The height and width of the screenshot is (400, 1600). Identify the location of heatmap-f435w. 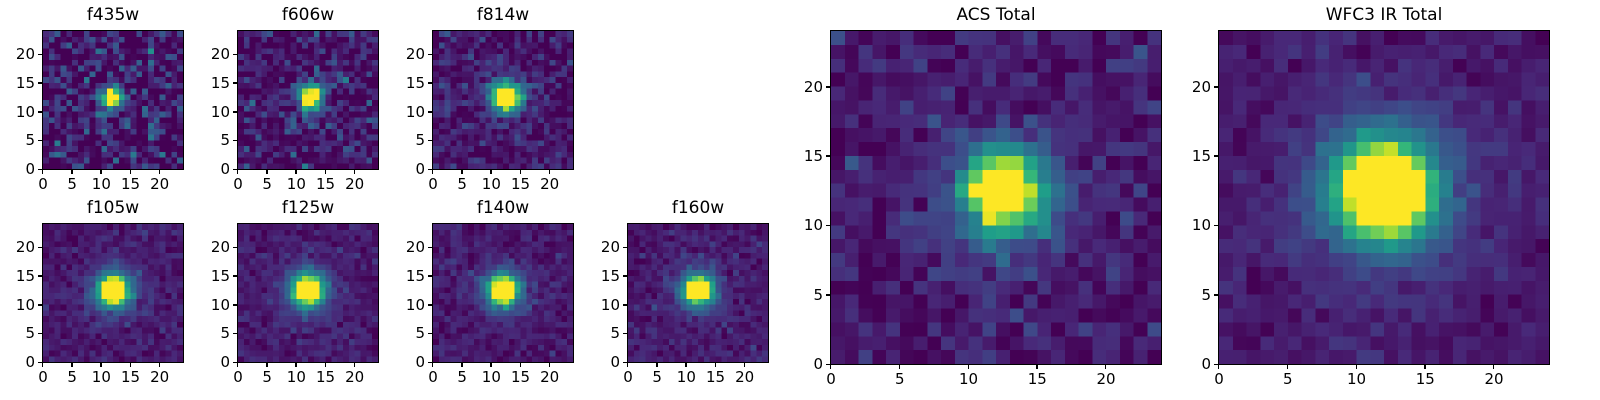
(113, 100).